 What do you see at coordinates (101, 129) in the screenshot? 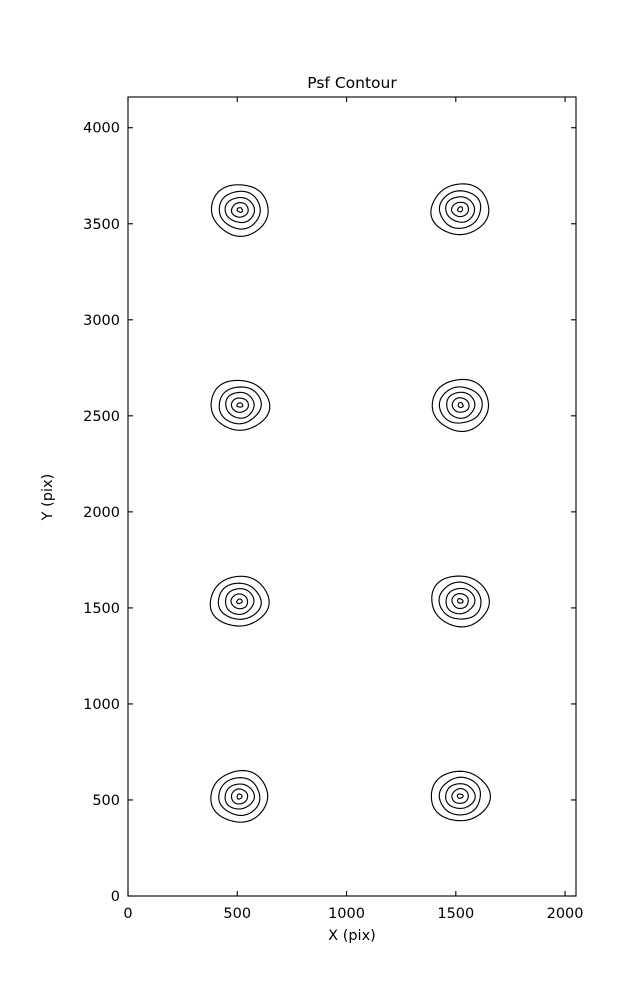
I see `y-tick-label: 4000` at bounding box center [101, 129].